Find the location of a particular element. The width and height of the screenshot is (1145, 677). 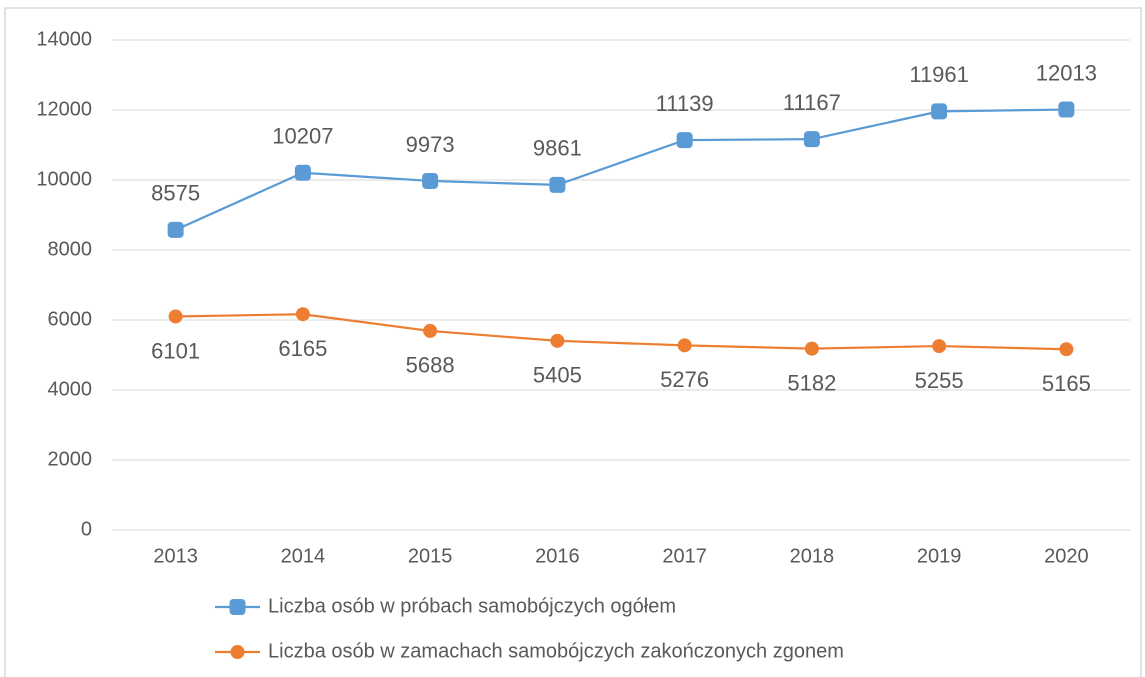

data-label: 9861 is located at coordinates (557, 148).